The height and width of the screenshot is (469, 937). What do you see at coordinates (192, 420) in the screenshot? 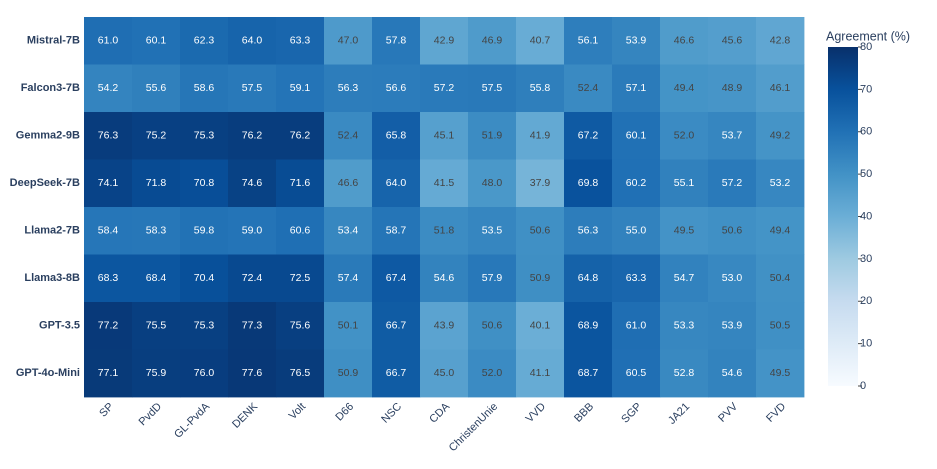
I see `x-tick-label: GL-PvdA` at bounding box center [192, 420].